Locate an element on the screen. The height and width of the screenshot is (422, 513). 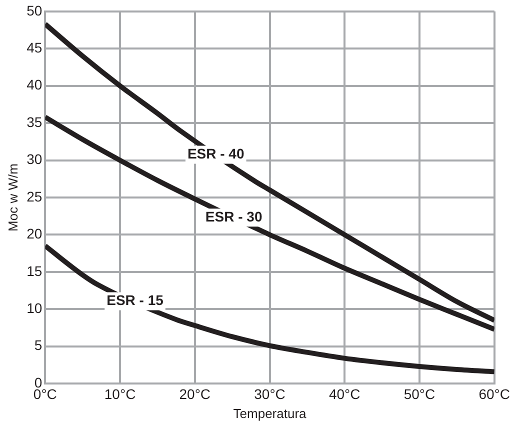
y-axis-title: Moc w W/m is located at coordinates (12, 198).